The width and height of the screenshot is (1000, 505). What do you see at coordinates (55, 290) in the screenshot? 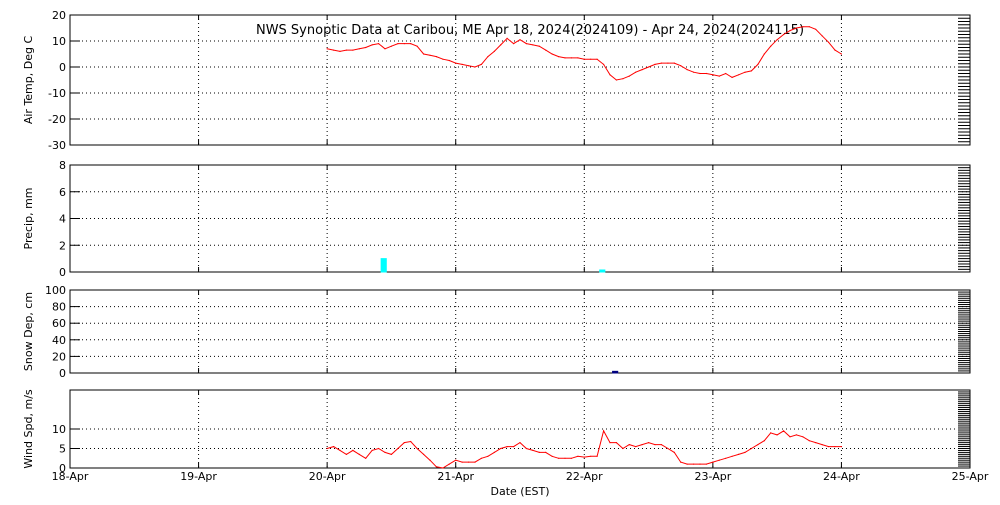
I see `snow-ytick-label: 100` at bounding box center [55, 290].